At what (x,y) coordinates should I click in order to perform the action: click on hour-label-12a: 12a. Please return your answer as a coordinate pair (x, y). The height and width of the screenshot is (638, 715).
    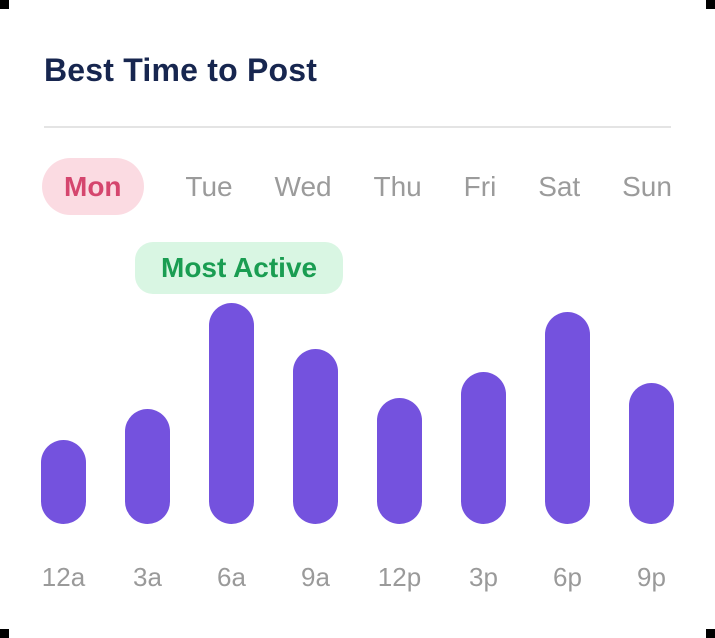
    Looking at the image, I should click on (63, 577).